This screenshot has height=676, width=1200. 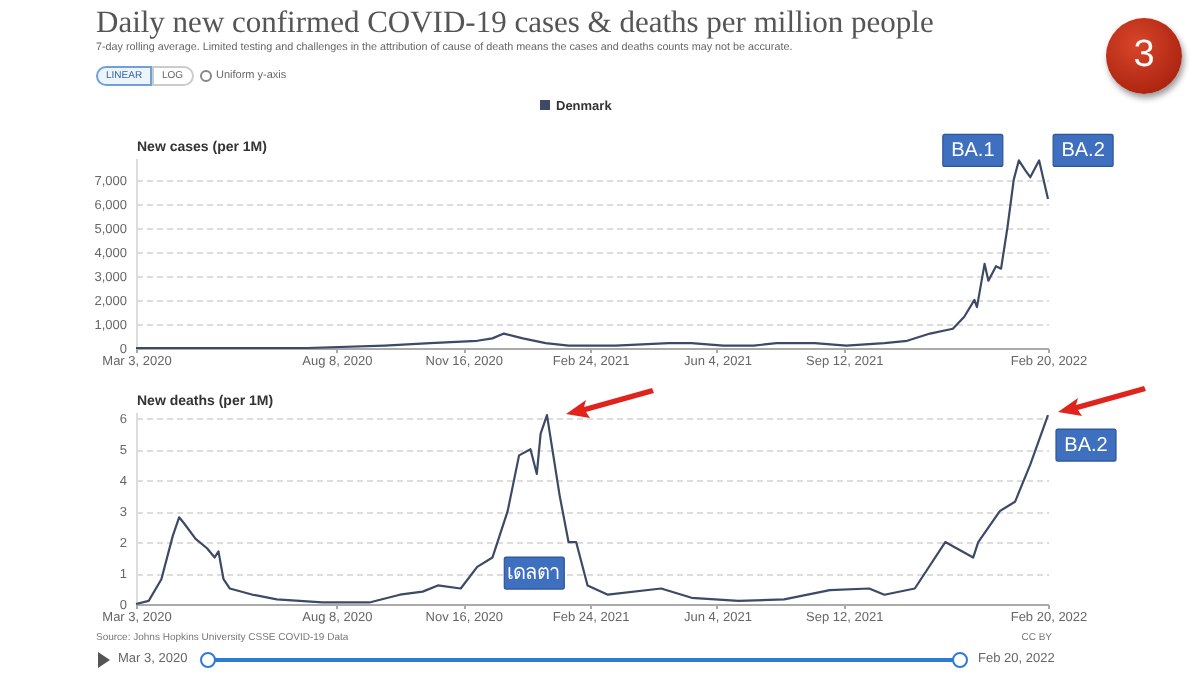 What do you see at coordinates (534, 574) in the screenshot?
I see `annotation: เดลตา` at bounding box center [534, 574].